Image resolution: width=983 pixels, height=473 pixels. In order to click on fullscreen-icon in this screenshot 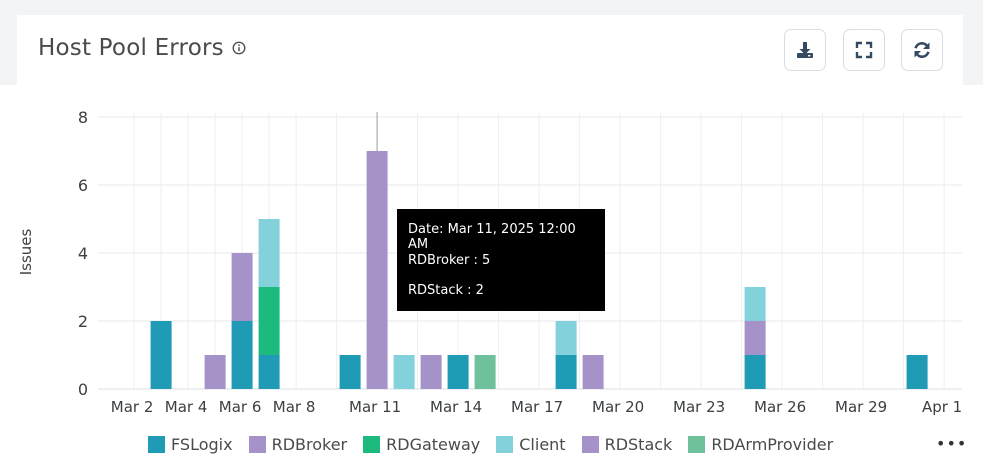, I will do `click(864, 50)`.